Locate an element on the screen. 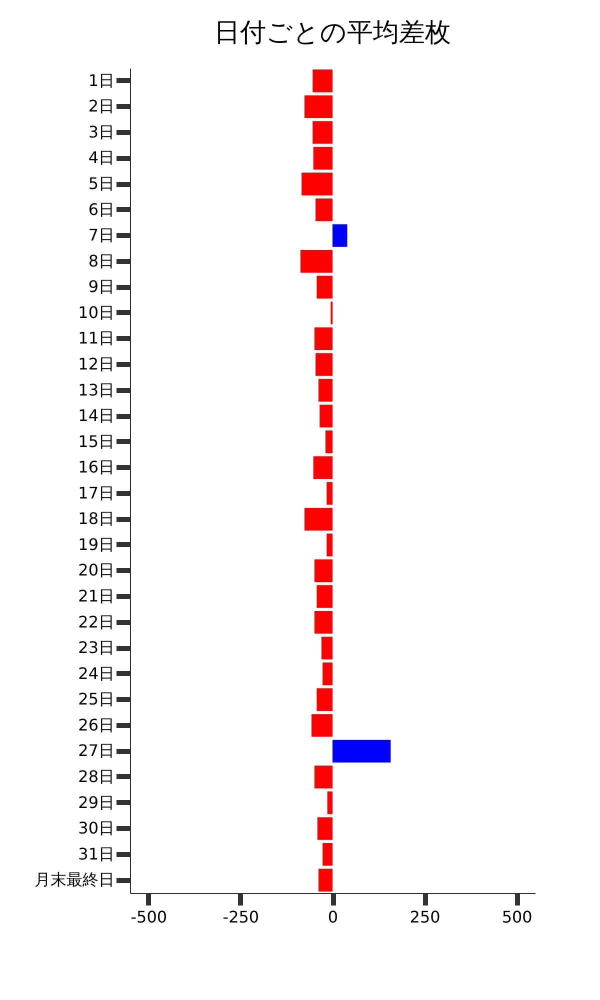 The width and height of the screenshot is (600, 1000). y-tick-label: 15日 is located at coordinates (96, 441).